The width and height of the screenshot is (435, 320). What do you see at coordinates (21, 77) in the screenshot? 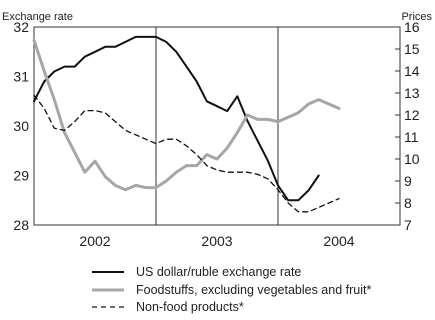
I see `left-tick-label: 31` at bounding box center [21, 77].